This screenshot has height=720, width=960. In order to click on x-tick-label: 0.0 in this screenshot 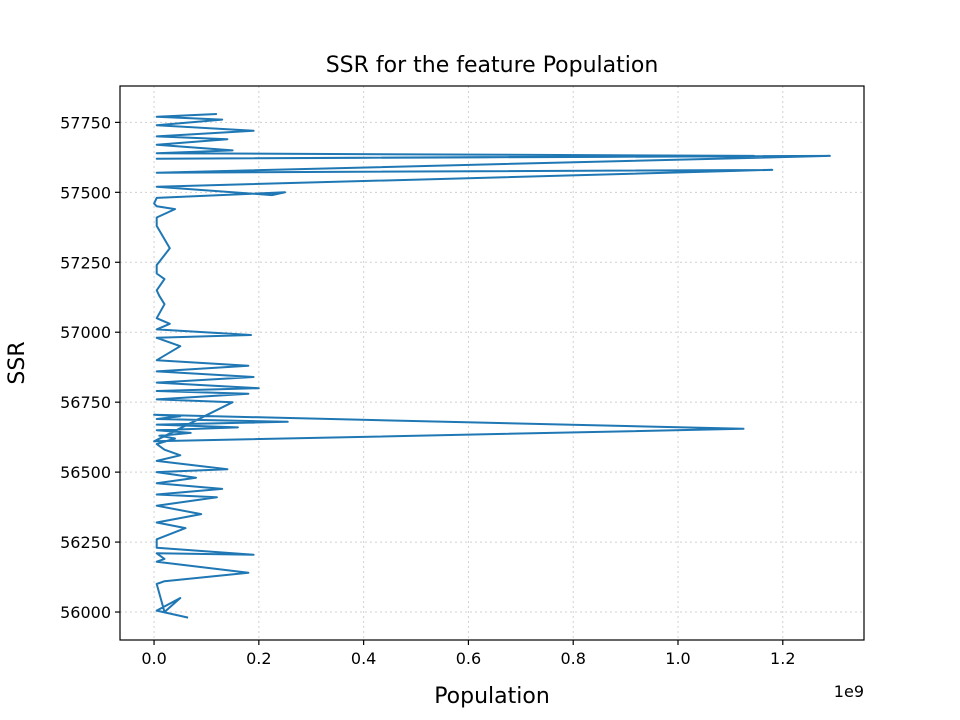, I will do `click(153, 658)`.